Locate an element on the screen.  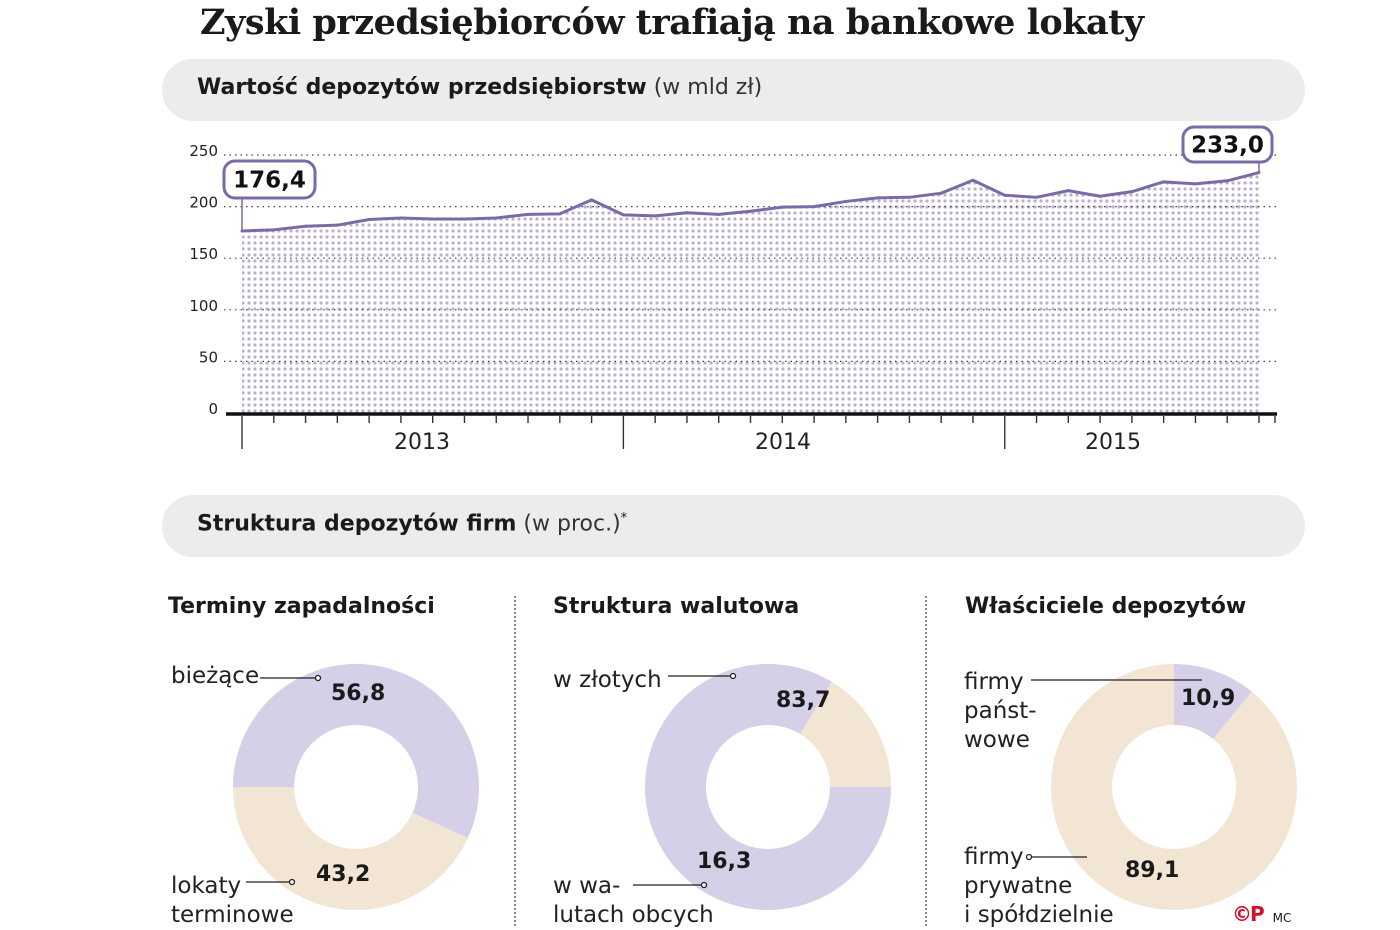
y-tick-label: 150 is located at coordinates (203, 254).